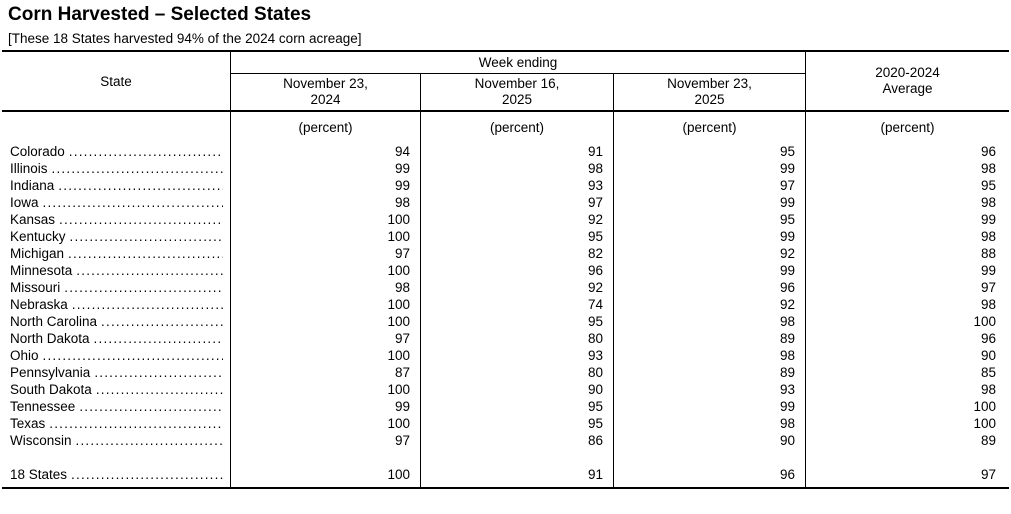  Describe the element at coordinates (516, 440) in the screenshot. I see `value-cell: 86` at that location.